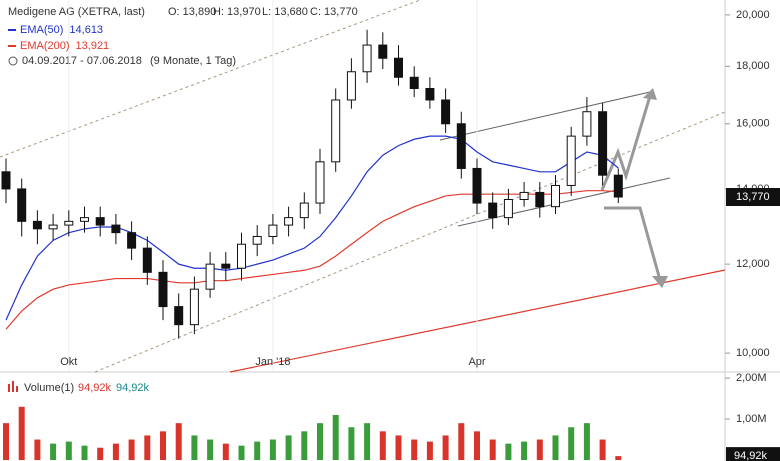 The height and width of the screenshot is (461, 780). Describe the element at coordinates (751, 419) in the screenshot. I see `y-tick-label: 1,00M` at that location.